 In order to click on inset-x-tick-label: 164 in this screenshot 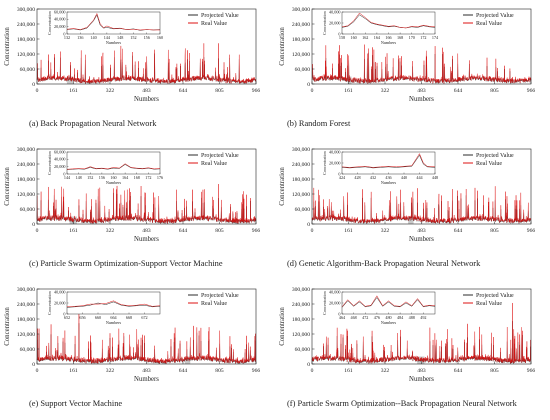, I will do `click(125, 177)`.